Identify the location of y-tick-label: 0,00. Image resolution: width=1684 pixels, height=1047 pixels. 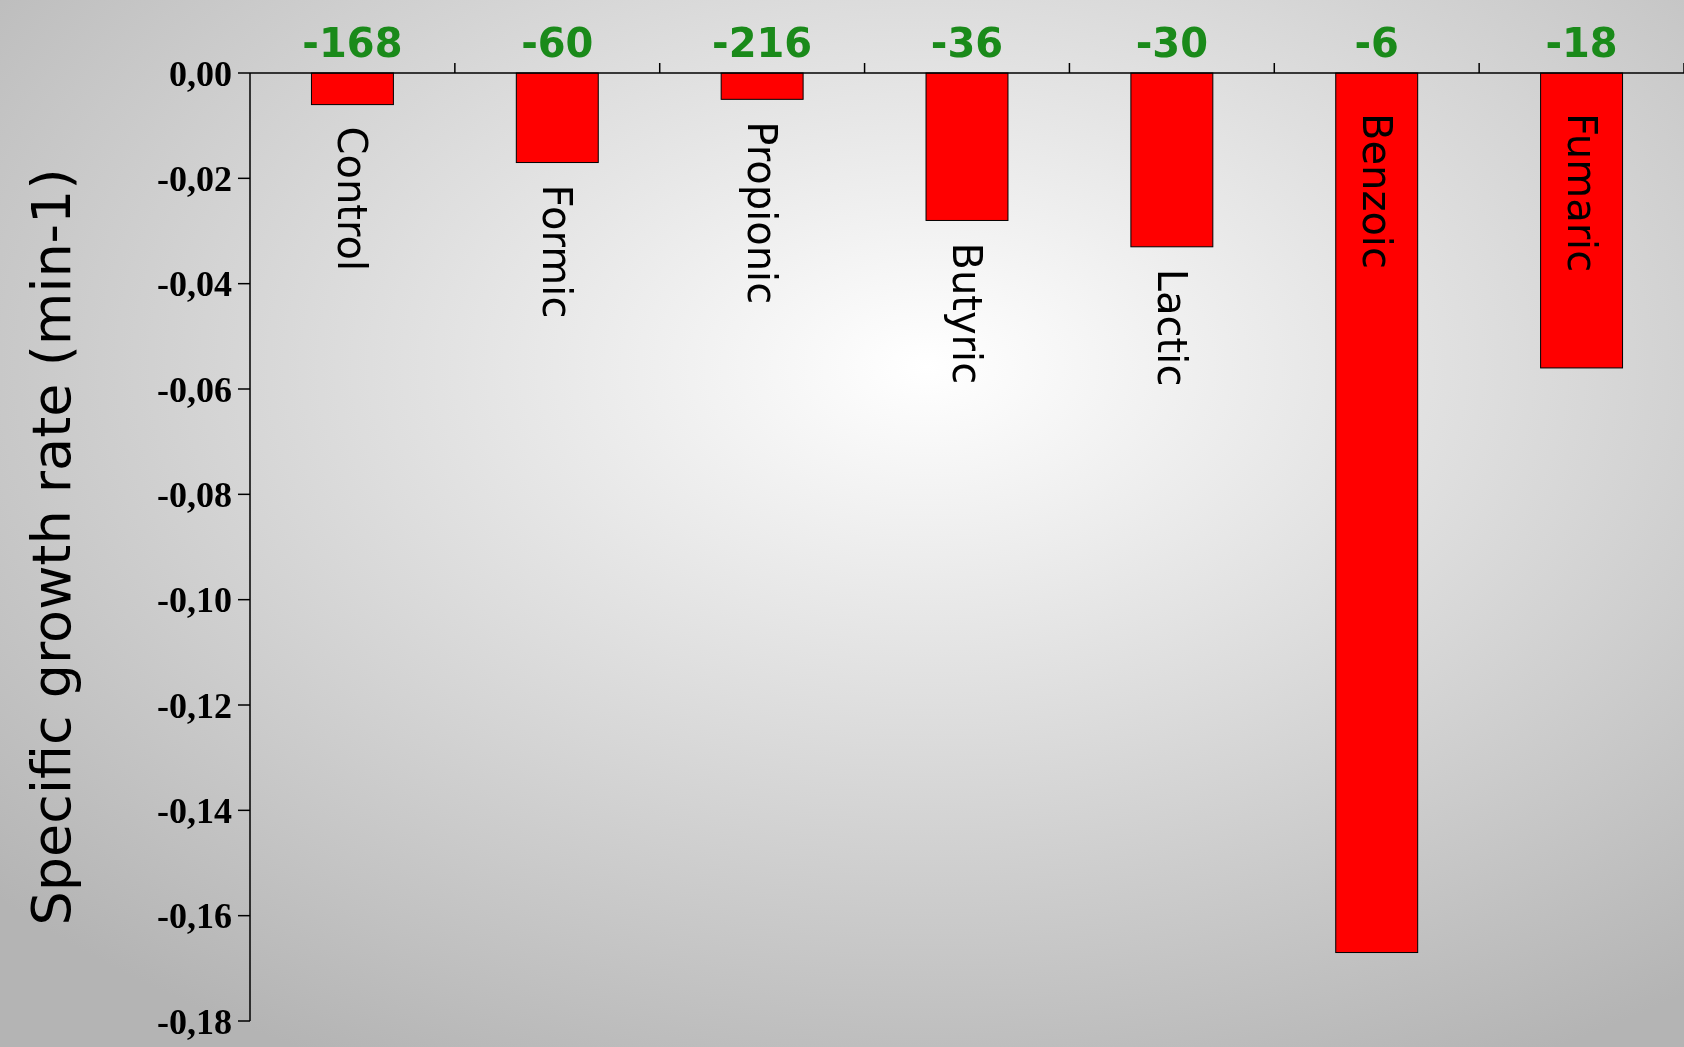
(200, 73).